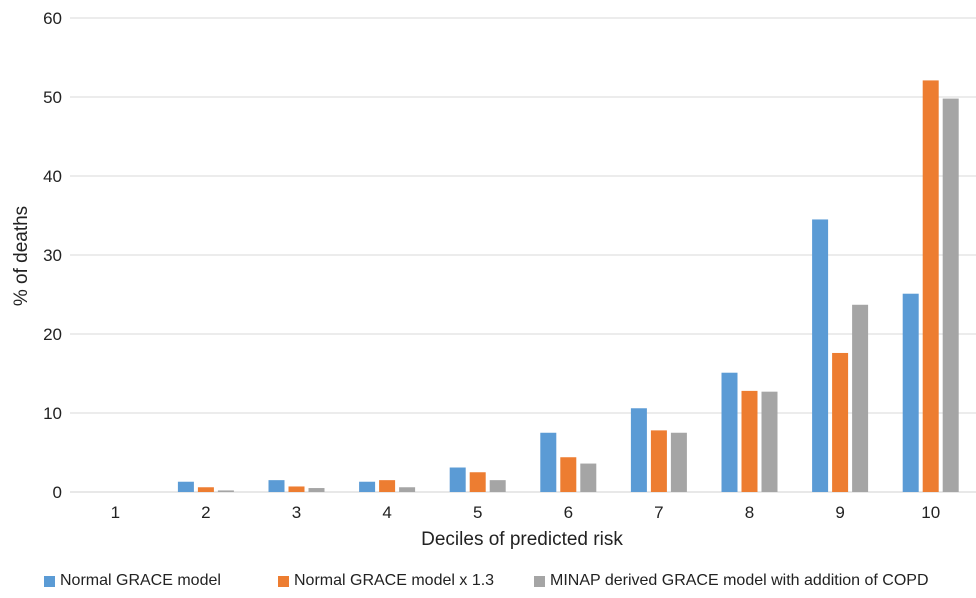 The height and width of the screenshot is (598, 976). What do you see at coordinates (386, 512) in the screenshot?
I see `x-tick-label: 4` at bounding box center [386, 512].